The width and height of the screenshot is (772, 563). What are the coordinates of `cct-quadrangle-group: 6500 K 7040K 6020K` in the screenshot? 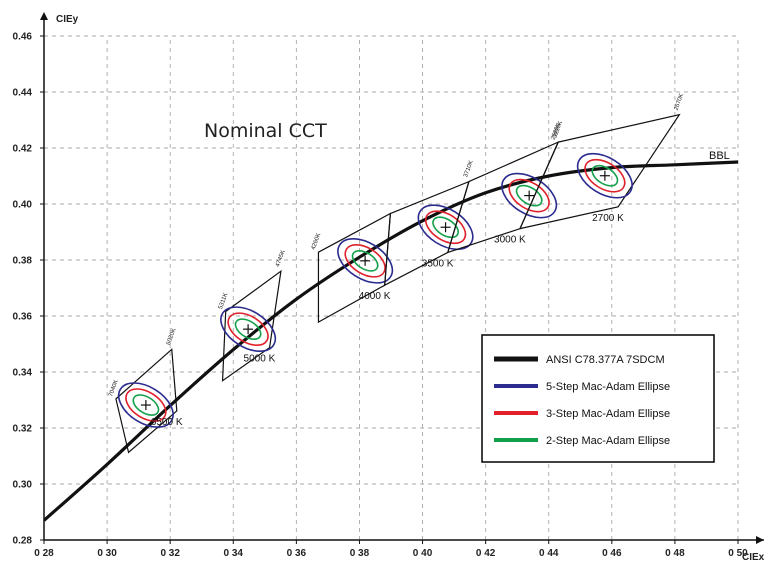 It's located at (145, 391).